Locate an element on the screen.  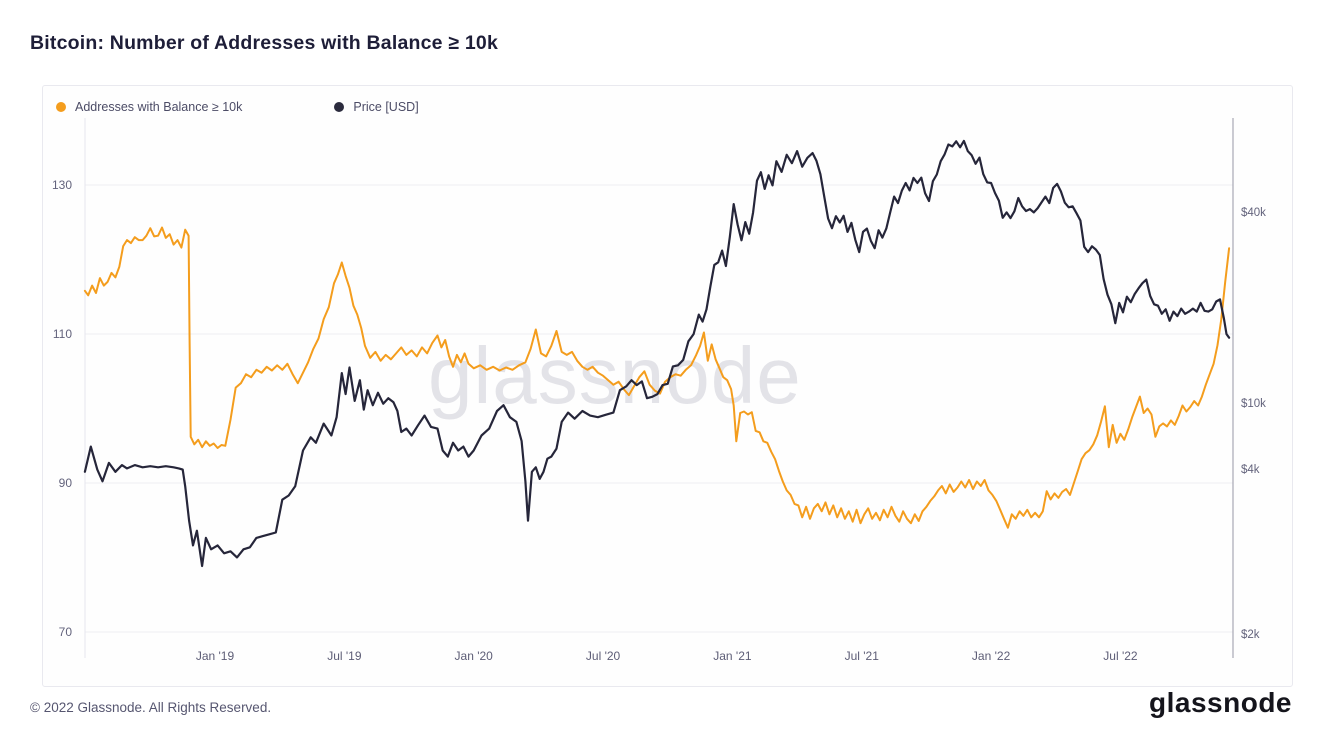
left-axis-tick-label: 90 is located at coordinates (66, 483).